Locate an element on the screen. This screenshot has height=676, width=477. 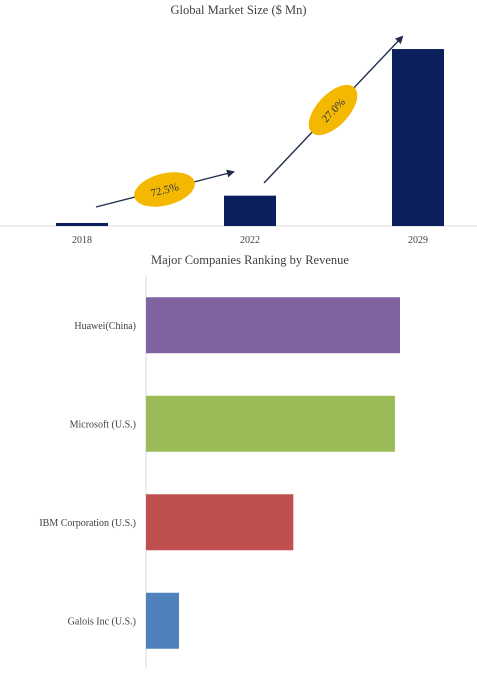
y-label-huawei-china: Huawei(China) is located at coordinates (105, 326).